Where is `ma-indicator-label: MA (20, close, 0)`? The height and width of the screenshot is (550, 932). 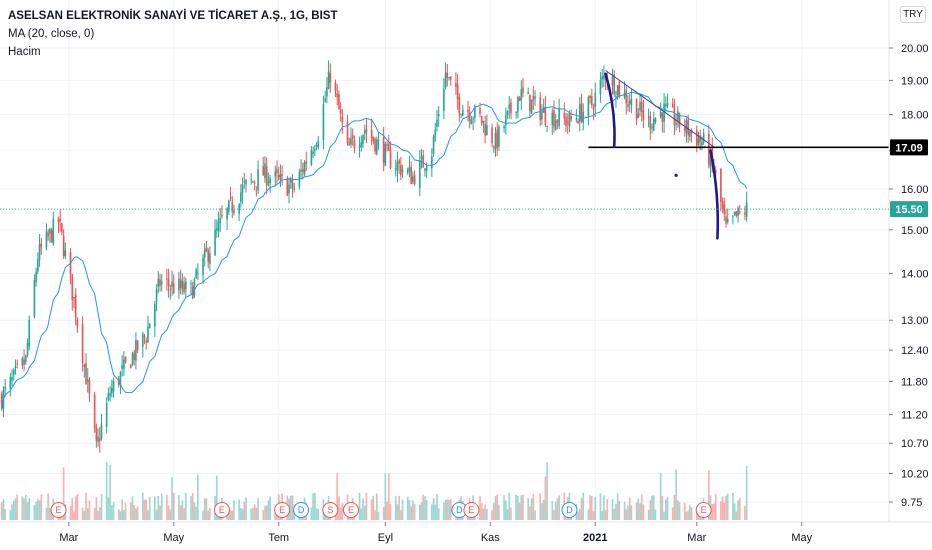 ma-indicator-label: MA (20, close, 0) is located at coordinates (51, 34).